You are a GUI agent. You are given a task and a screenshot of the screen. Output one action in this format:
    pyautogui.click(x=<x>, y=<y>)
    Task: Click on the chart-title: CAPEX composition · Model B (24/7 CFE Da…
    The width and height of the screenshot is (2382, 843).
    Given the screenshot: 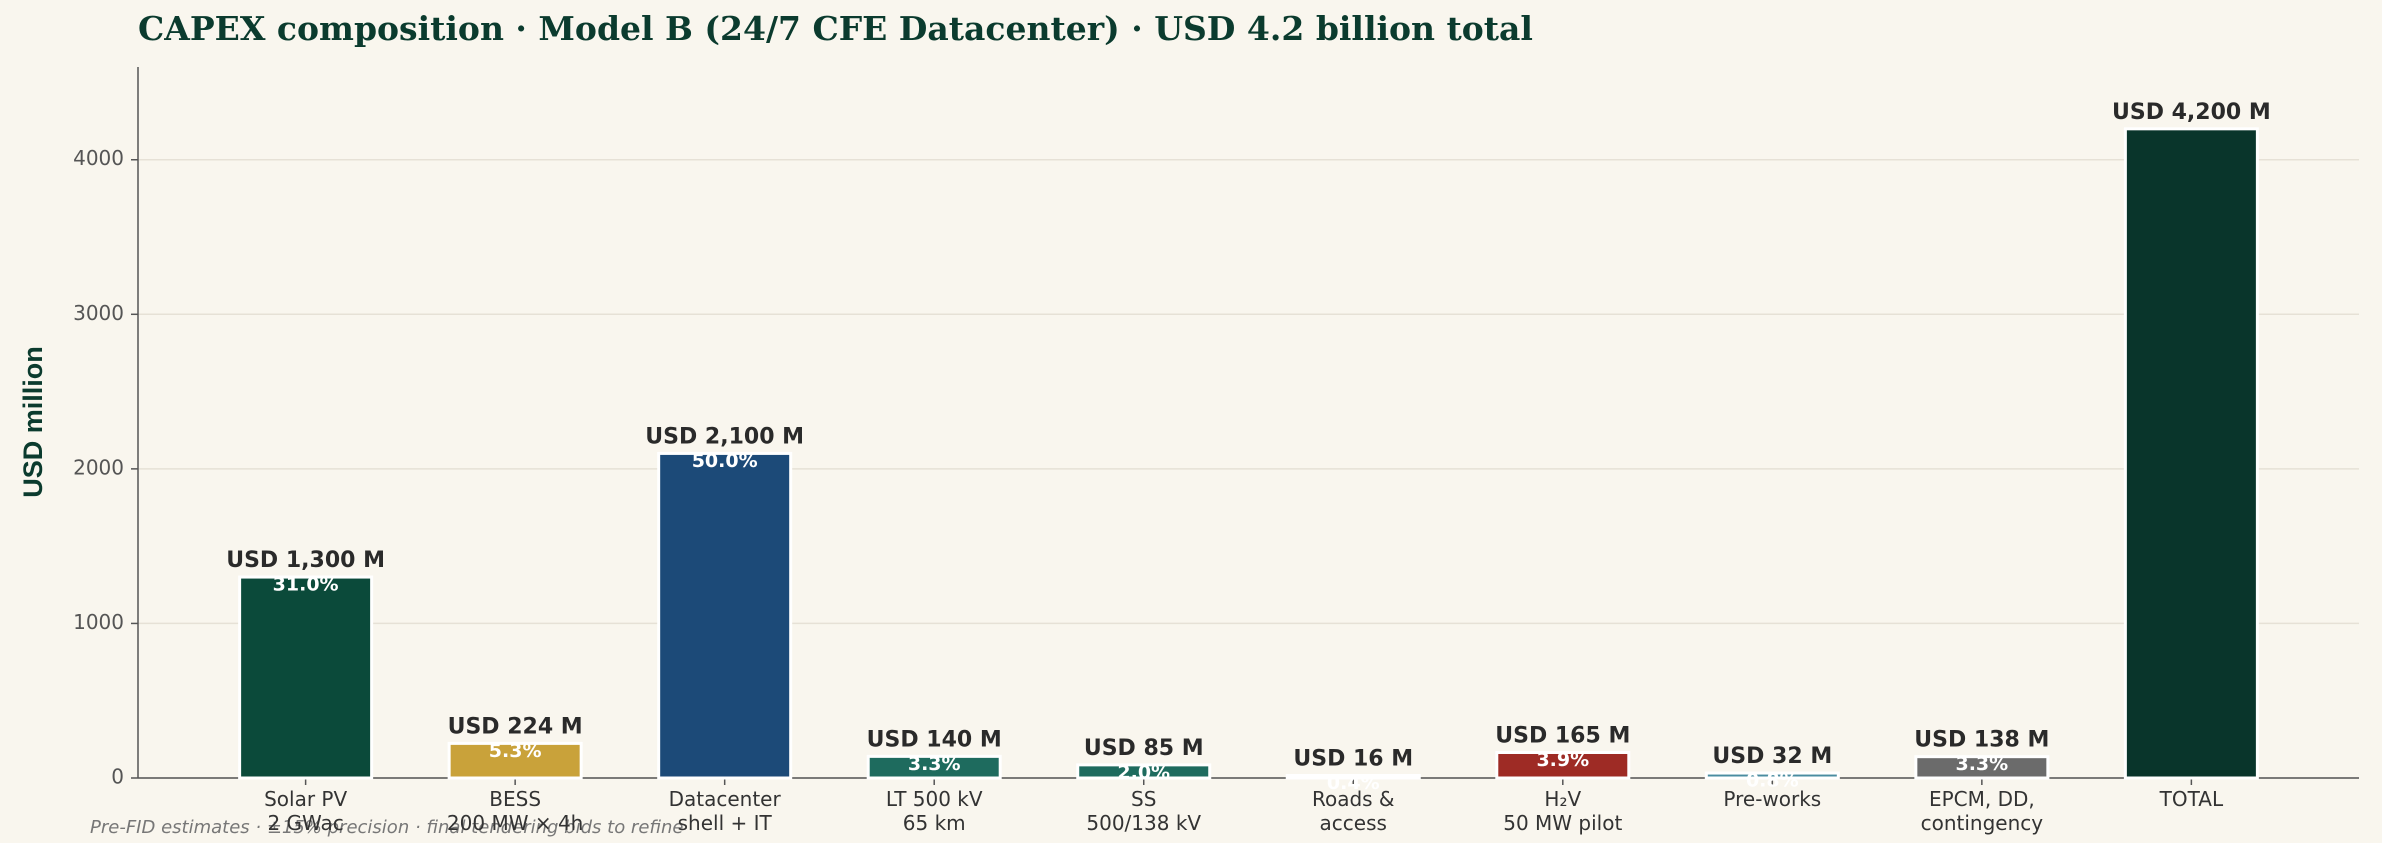 What is the action you would take?
    pyautogui.click(x=835, y=28)
    